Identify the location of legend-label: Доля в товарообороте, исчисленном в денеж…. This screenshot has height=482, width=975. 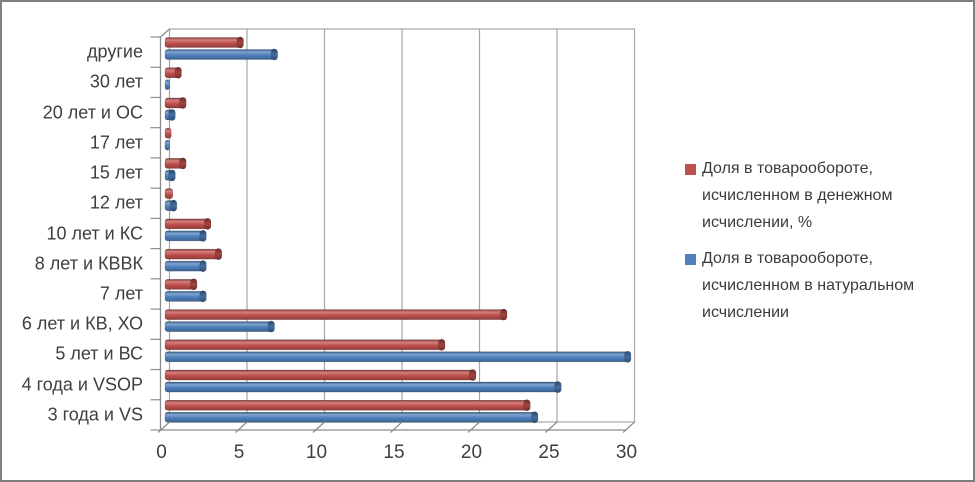
(797, 195).